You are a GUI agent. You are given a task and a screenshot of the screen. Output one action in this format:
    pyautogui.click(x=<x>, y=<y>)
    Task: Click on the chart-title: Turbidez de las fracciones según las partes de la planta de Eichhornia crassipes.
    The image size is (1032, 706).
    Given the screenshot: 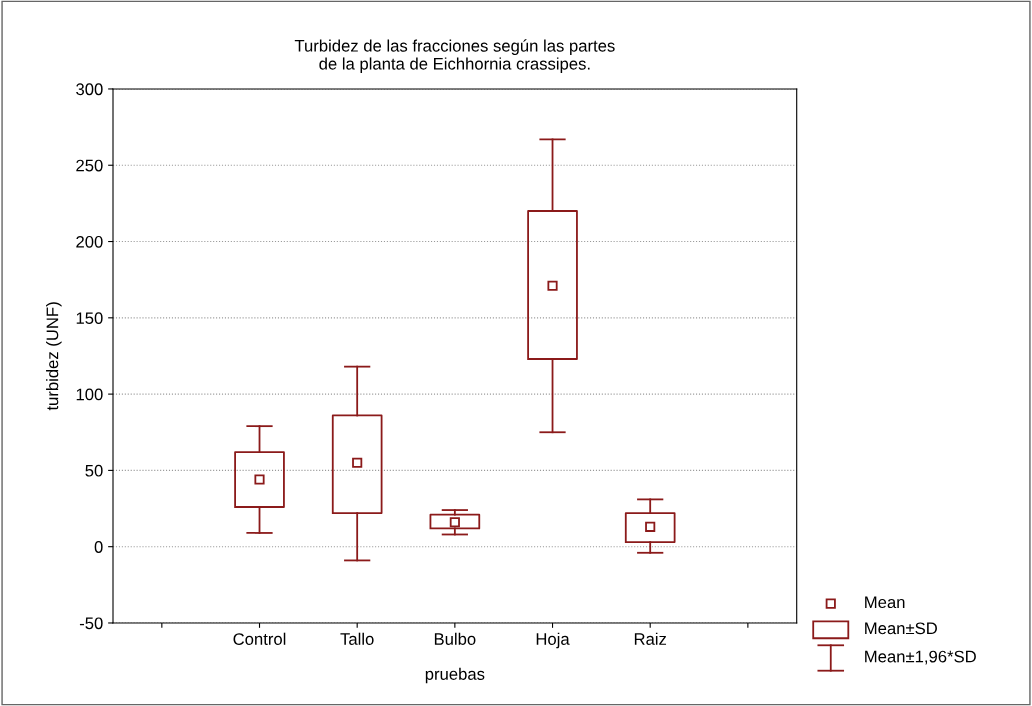 What is the action you would take?
    pyautogui.click(x=454, y=56)
    